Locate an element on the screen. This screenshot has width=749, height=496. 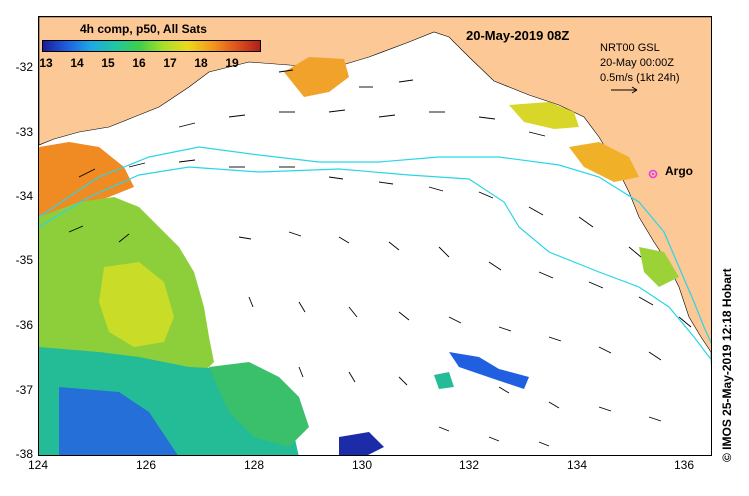
sst-east-orange is located at coordinates (604, 162).